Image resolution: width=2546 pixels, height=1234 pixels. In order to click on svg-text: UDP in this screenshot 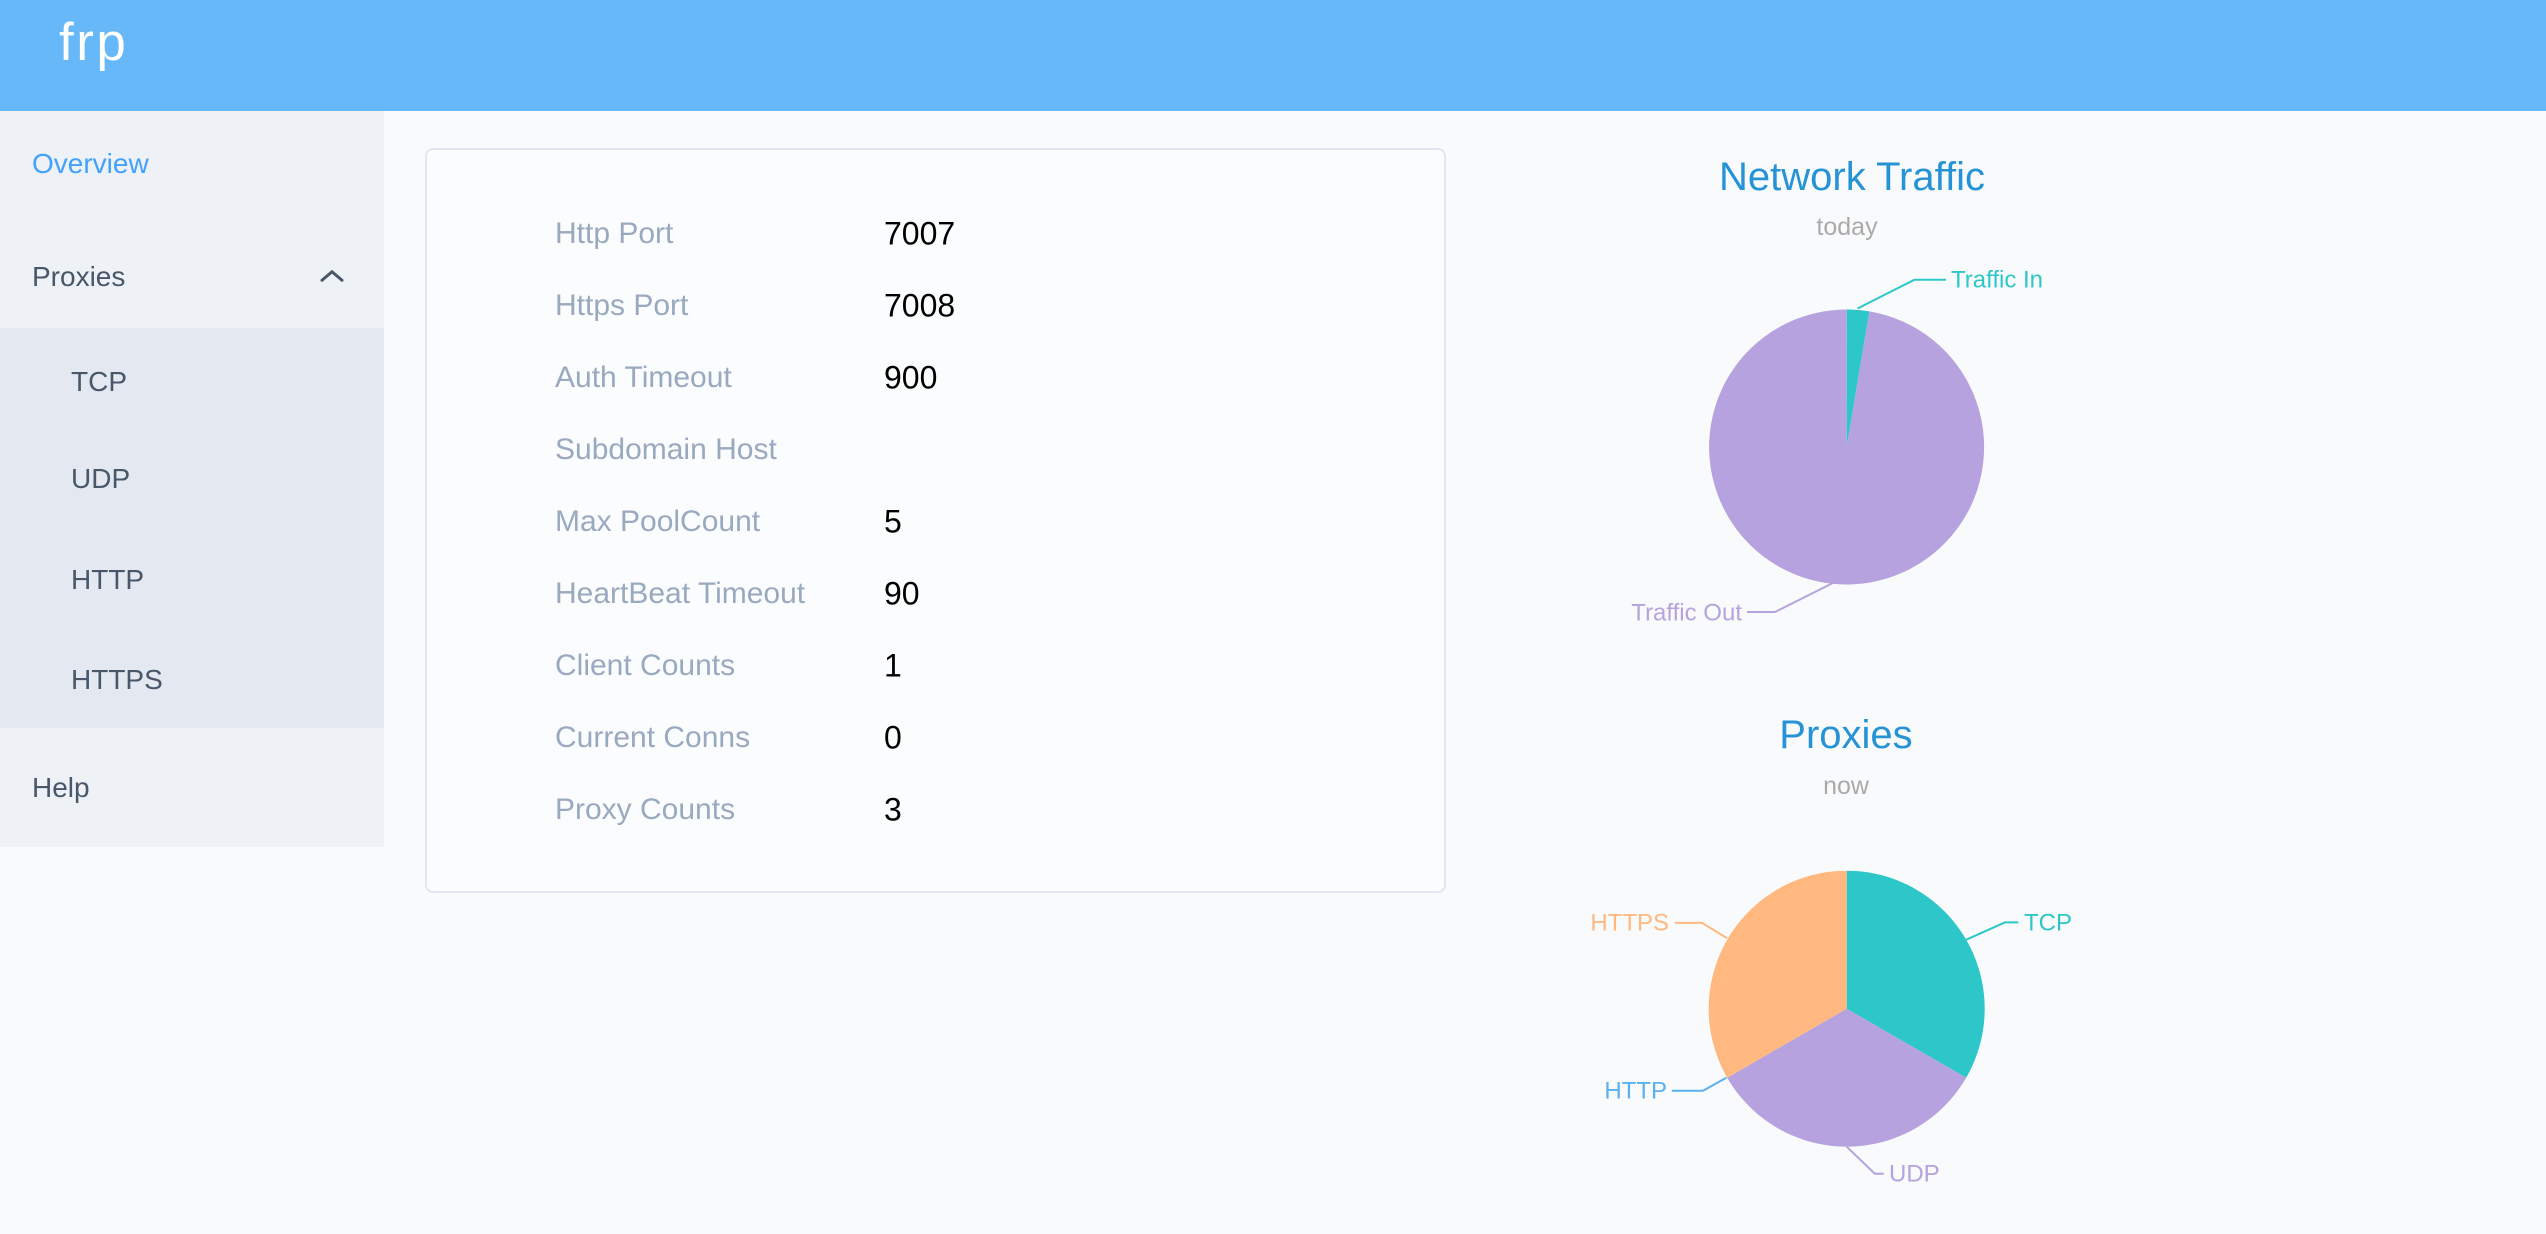, I will do `click(1914, 1174)`.